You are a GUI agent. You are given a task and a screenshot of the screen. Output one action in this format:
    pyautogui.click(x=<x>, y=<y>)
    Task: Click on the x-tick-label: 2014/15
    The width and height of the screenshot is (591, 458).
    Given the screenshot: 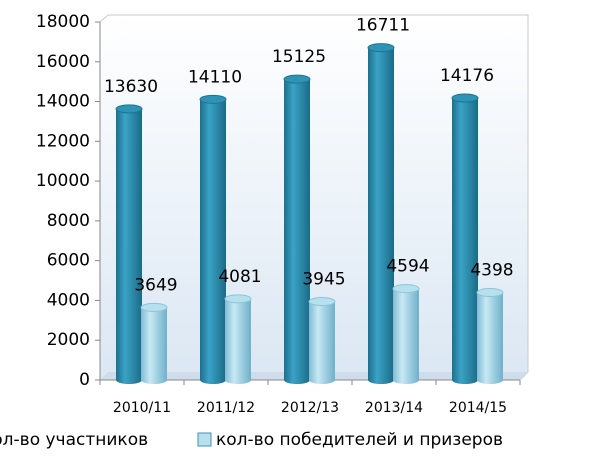 What is the action you would take?
    pyautogui.click(x=478, y=408)
    